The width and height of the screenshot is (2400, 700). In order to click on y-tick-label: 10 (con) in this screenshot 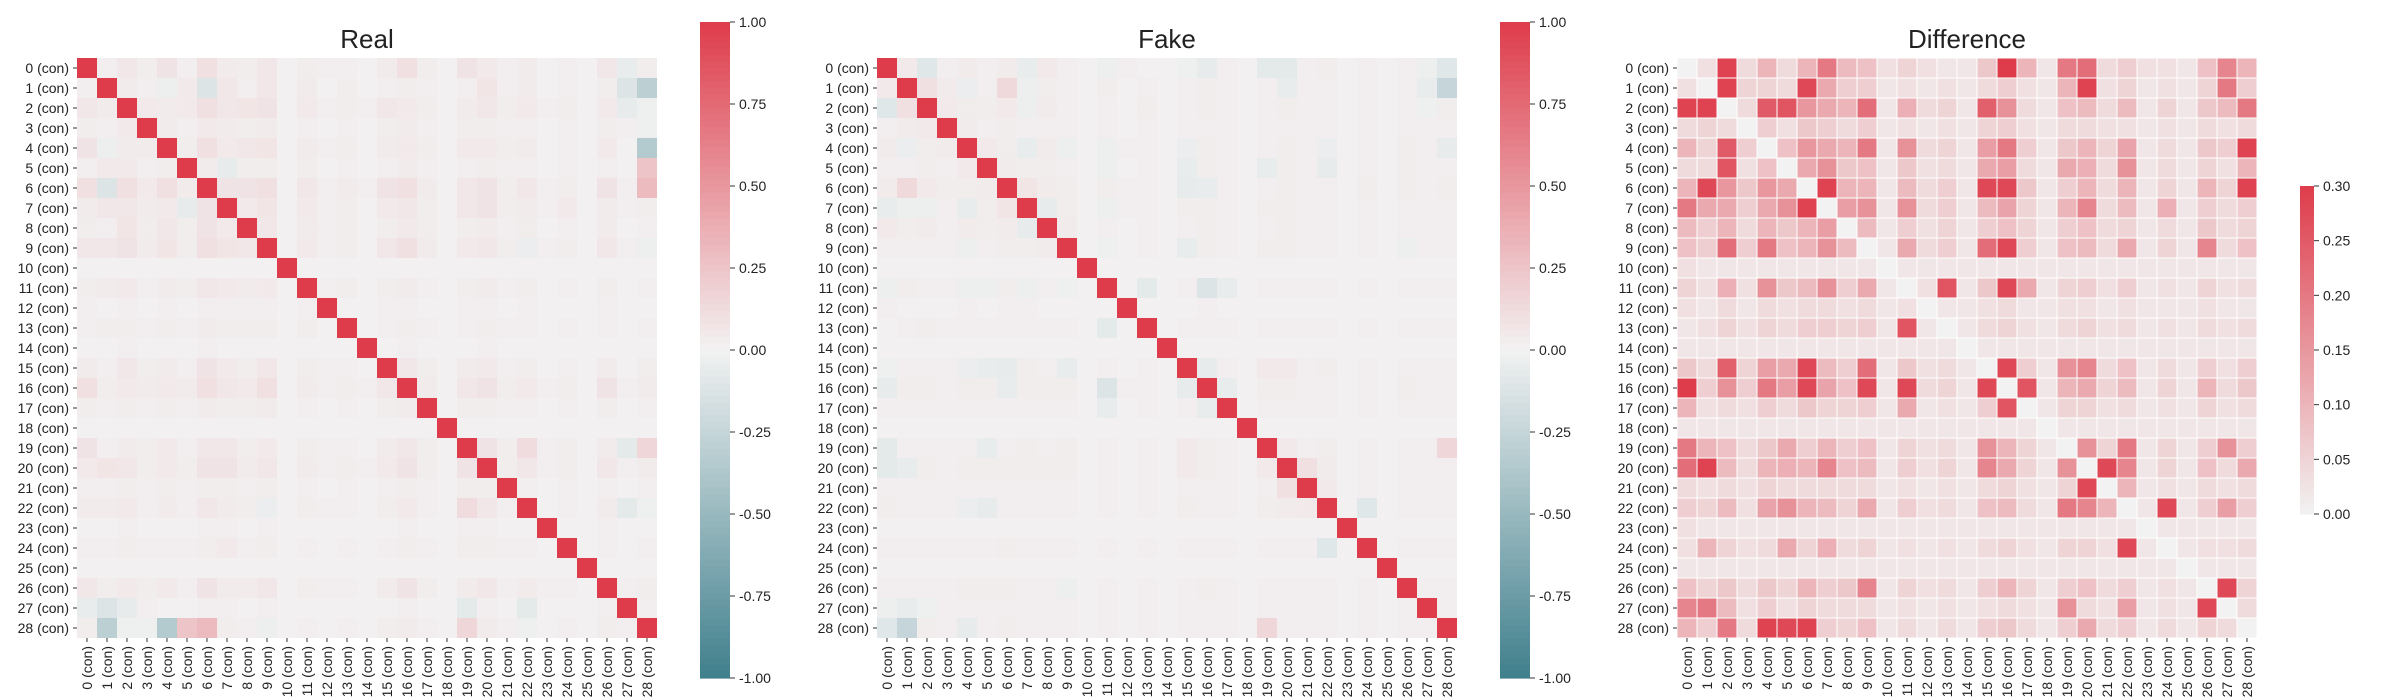, I will do `click(843, 268)`.